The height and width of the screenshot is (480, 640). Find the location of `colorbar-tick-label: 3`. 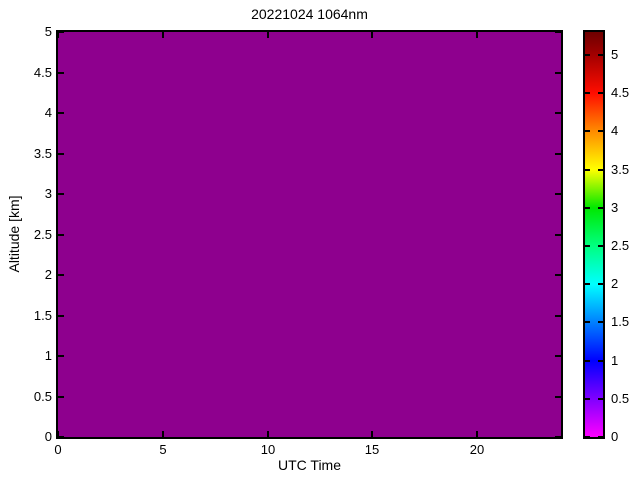

colorbar-tick-label: 3 is located at coordinates (615, 207).